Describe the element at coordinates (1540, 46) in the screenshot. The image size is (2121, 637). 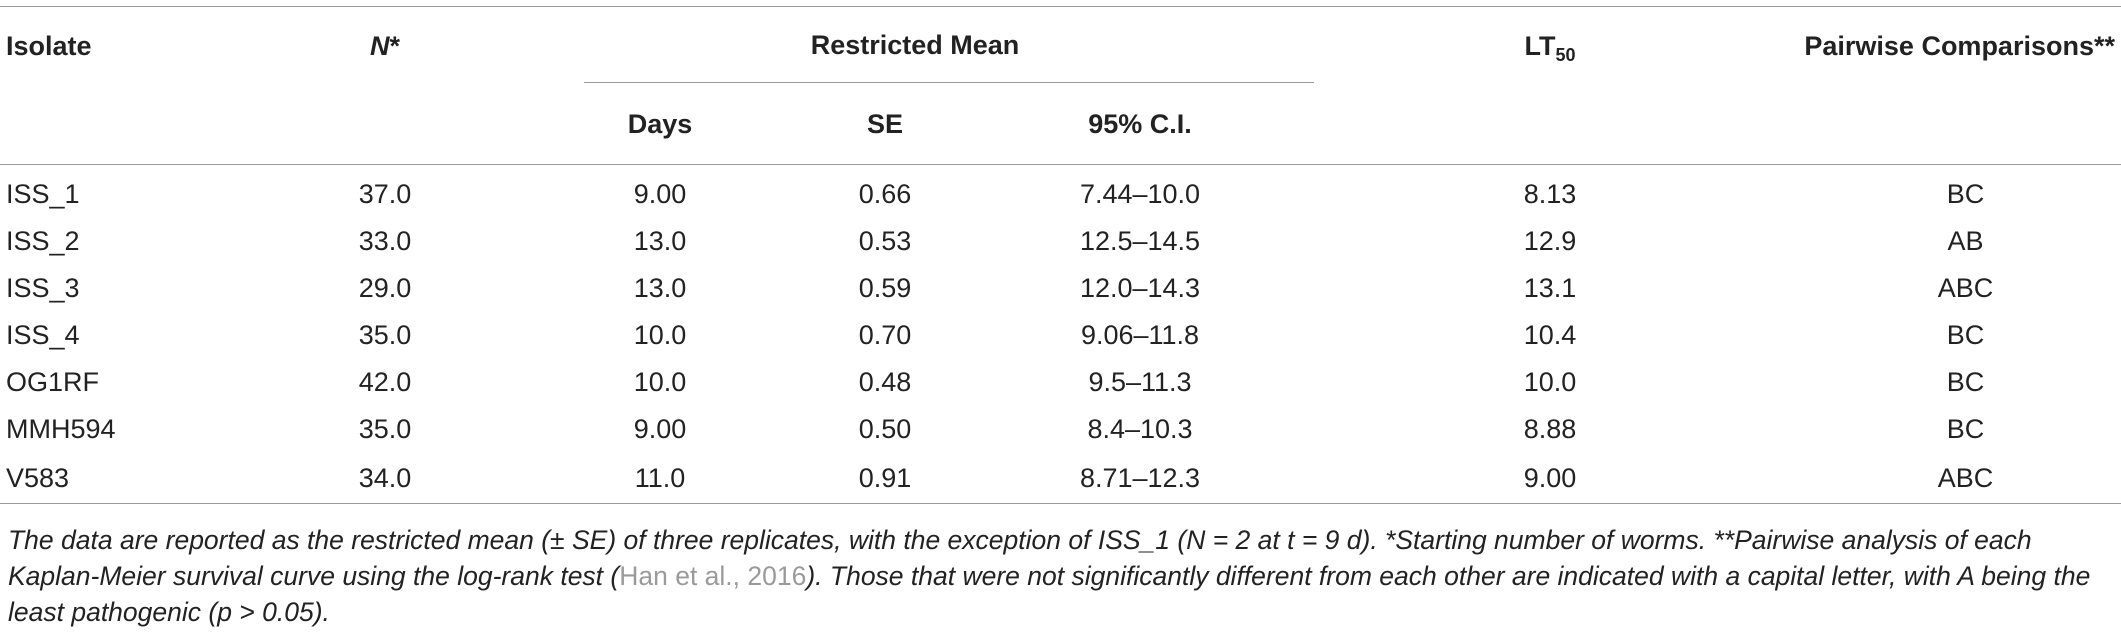
I see `header-lt-main: LT` at that location.